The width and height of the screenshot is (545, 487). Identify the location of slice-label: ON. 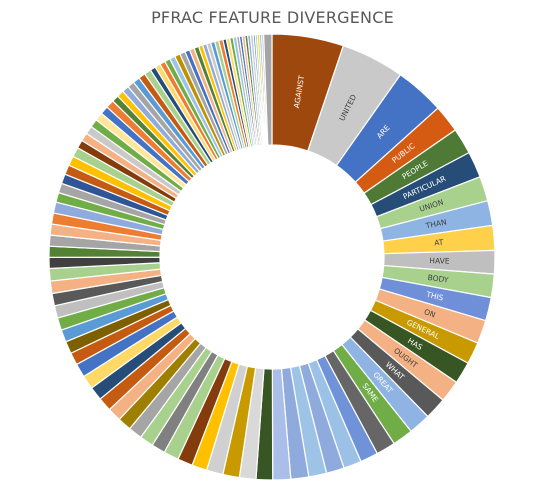
(430, 313).